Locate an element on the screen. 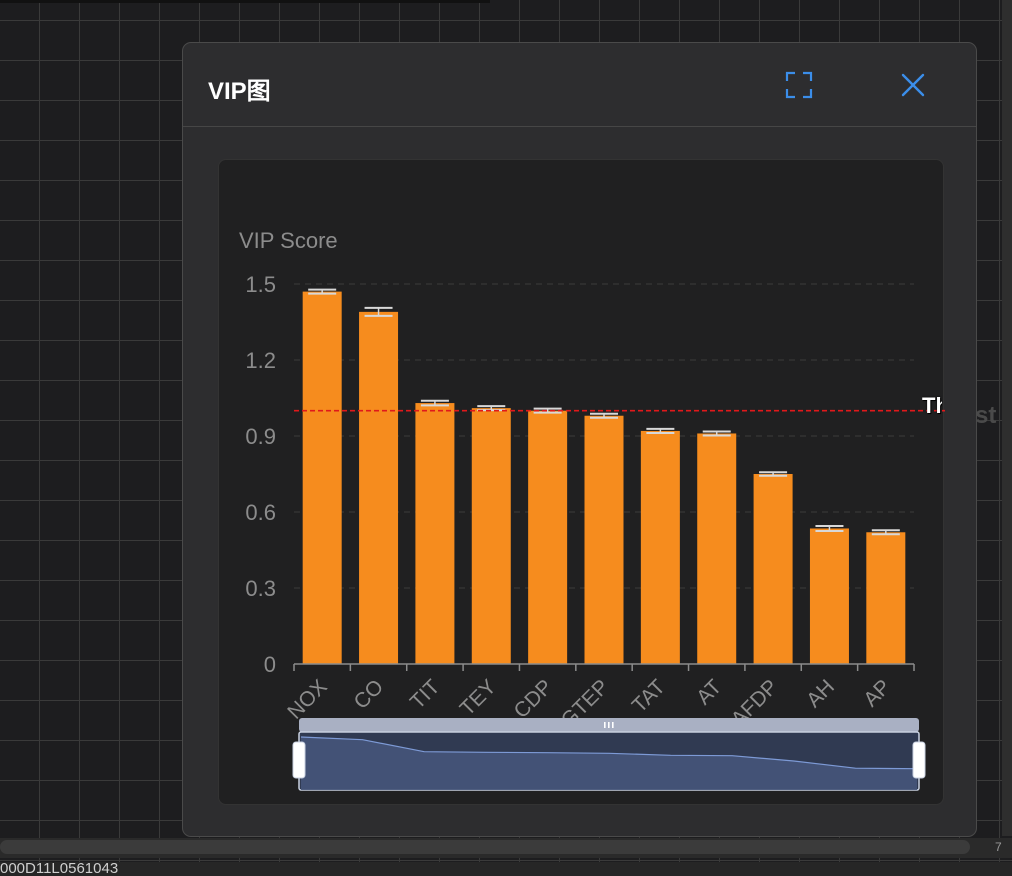  zoom-line is located at coordinates (609, 753).